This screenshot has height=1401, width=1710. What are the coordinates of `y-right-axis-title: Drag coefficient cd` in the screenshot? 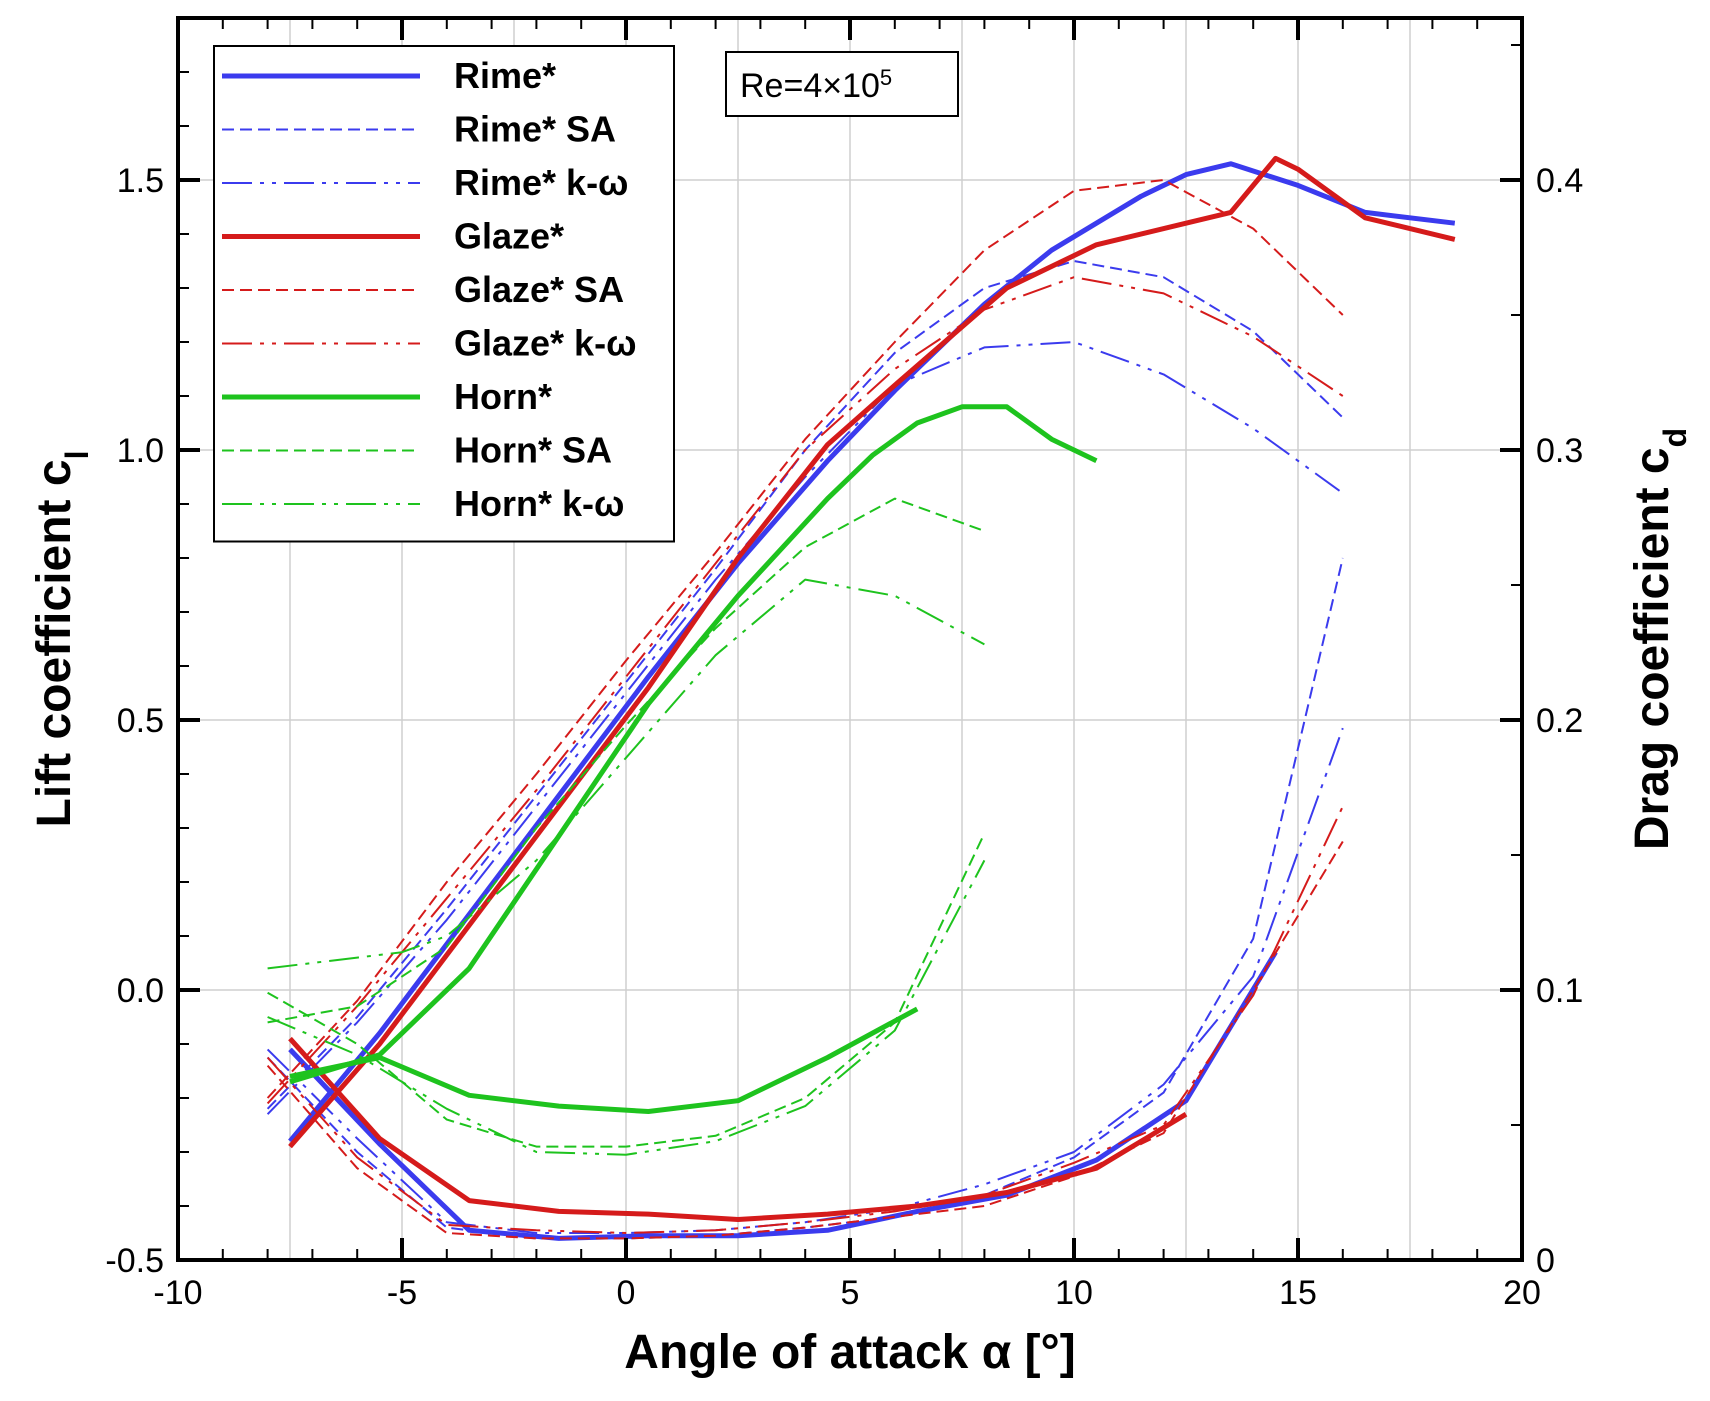 It's located at (1659, 639).